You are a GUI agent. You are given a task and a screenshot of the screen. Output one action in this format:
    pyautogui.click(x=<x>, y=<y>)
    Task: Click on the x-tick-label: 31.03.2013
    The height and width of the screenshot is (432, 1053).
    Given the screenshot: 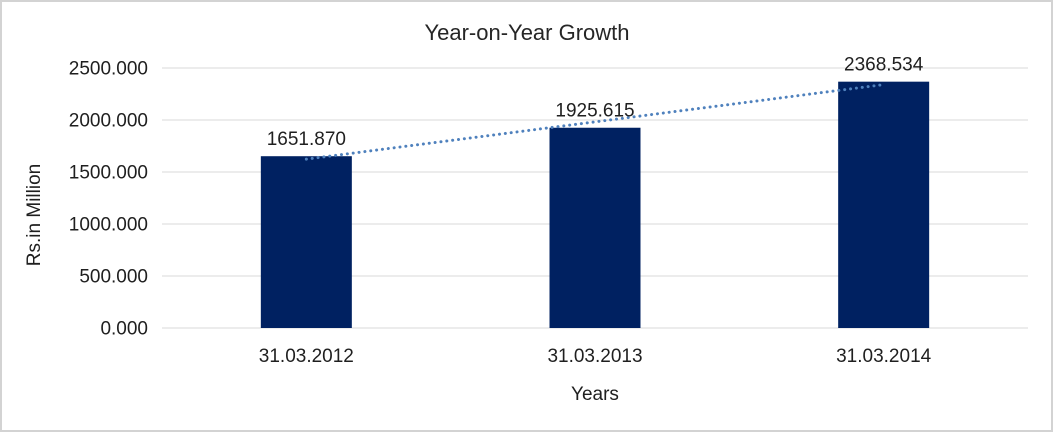 What is the action you would take?
    pyautogui.click(x=594, y=356)
    